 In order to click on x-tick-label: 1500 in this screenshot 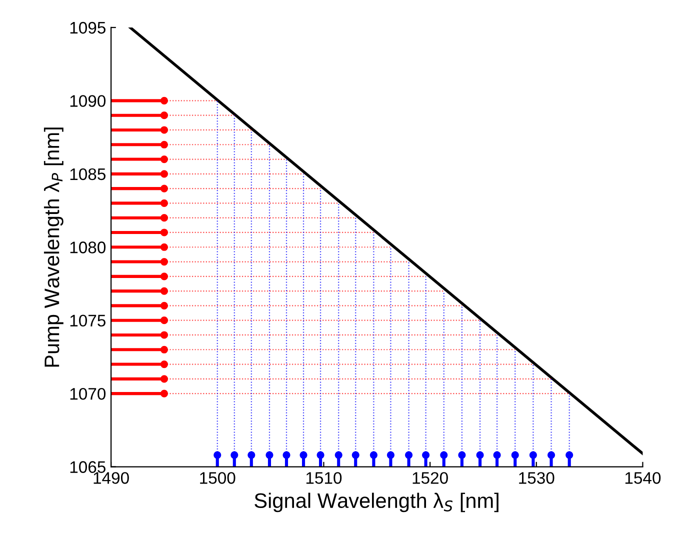, I will do `click(218, 478)`.